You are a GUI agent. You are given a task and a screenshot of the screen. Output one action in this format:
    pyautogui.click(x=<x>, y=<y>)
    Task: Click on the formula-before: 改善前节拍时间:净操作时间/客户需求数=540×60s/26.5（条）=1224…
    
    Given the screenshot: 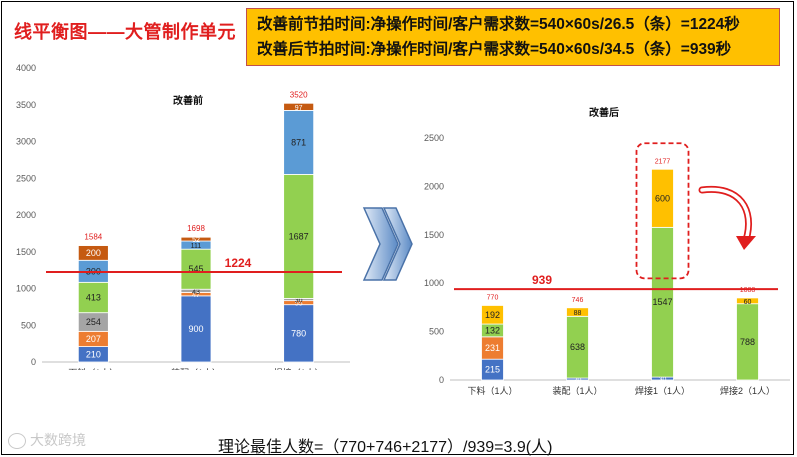 What is the action you would take?
    pyautogui.click(x=498, y=24)
    